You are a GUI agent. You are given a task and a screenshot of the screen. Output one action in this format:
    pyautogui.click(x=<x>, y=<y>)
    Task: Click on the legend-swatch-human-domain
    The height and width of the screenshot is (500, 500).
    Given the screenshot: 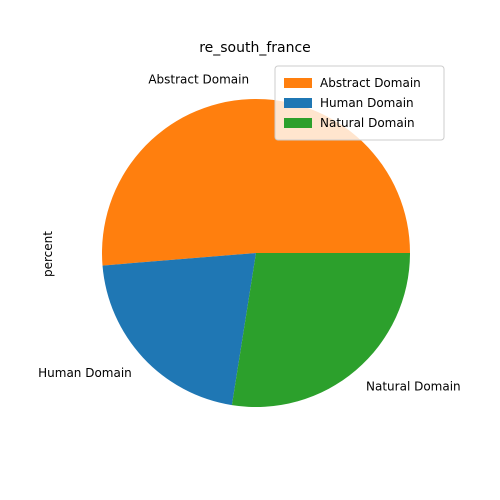 What is the action you would take?
    pyautogui.click(x=298, y=103)
    